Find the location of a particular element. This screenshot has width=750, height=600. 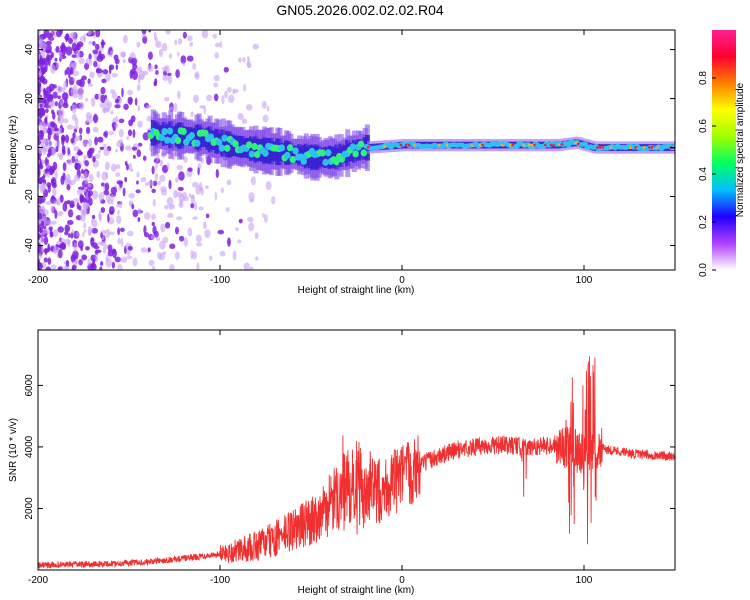

top-y-tick-label: 20 is located at coordinates (29, 99).